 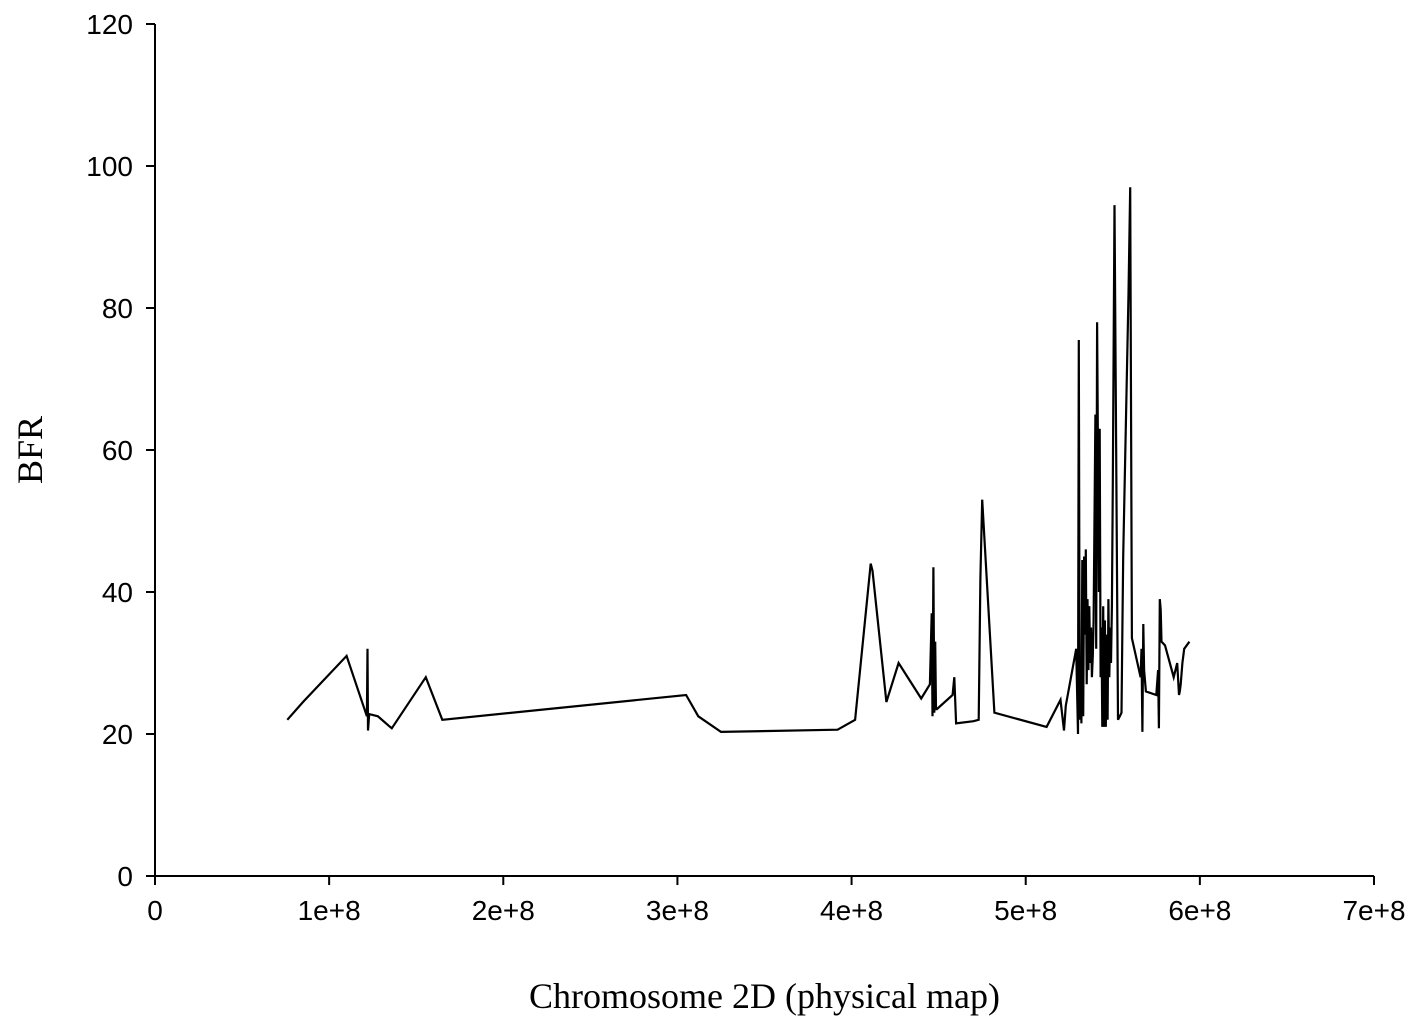 I want to click on y-axis-ticks: 0 20 40 60 80 100 120, so click(x=120, y=450).